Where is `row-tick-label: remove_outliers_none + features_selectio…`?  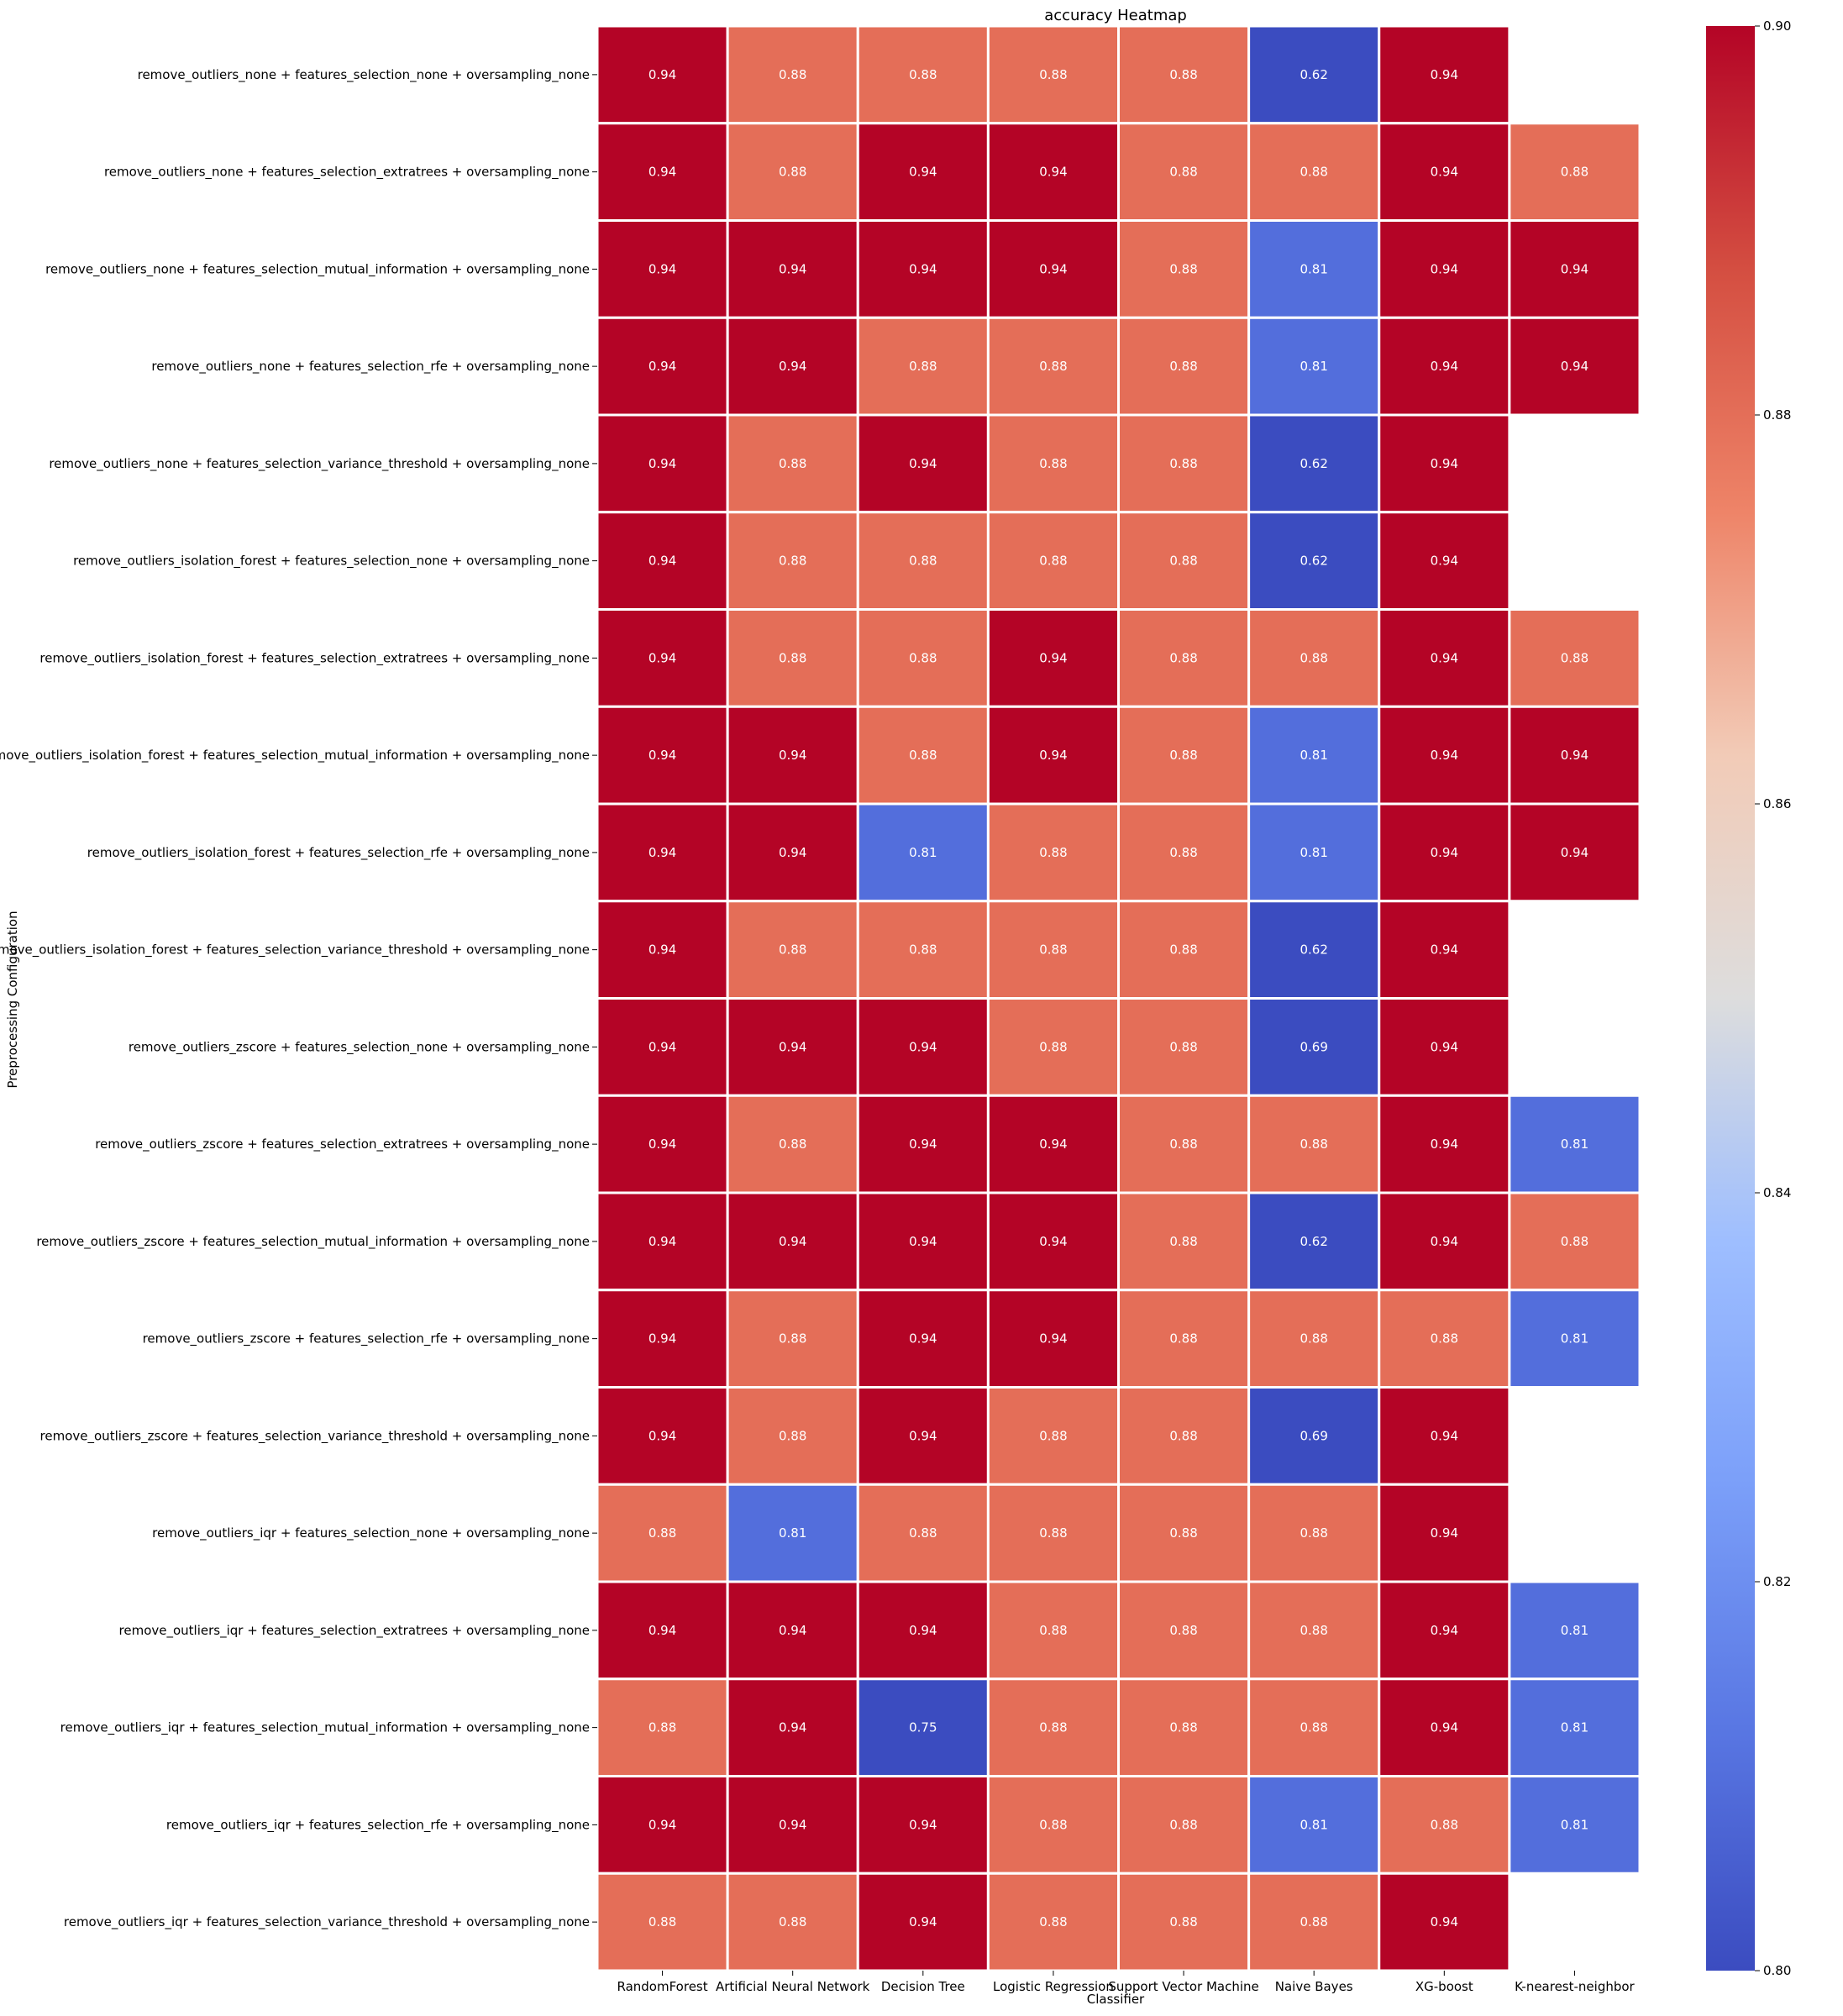
row-tick-label: remove_outliers_none + features_selectio… is located at coordinates (371, 367).